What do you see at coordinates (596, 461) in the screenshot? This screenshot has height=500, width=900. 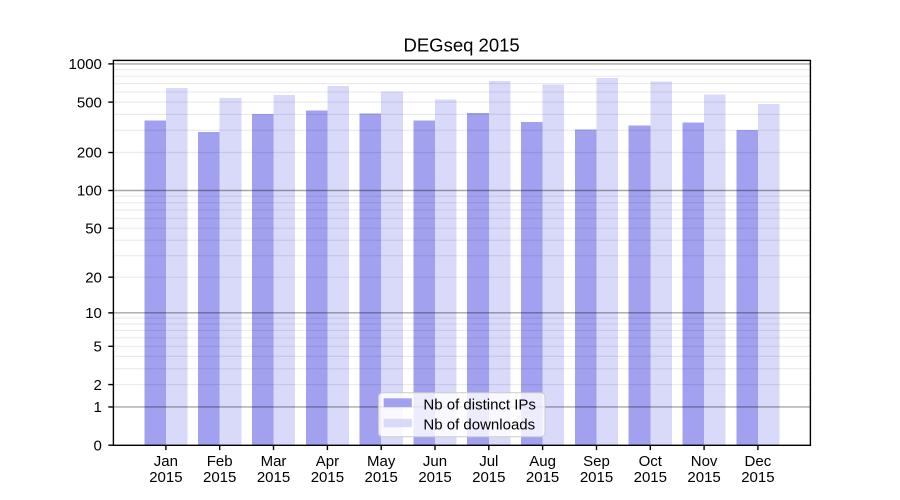 I see `svg-text: Sep` at bounding box center [596, 461].